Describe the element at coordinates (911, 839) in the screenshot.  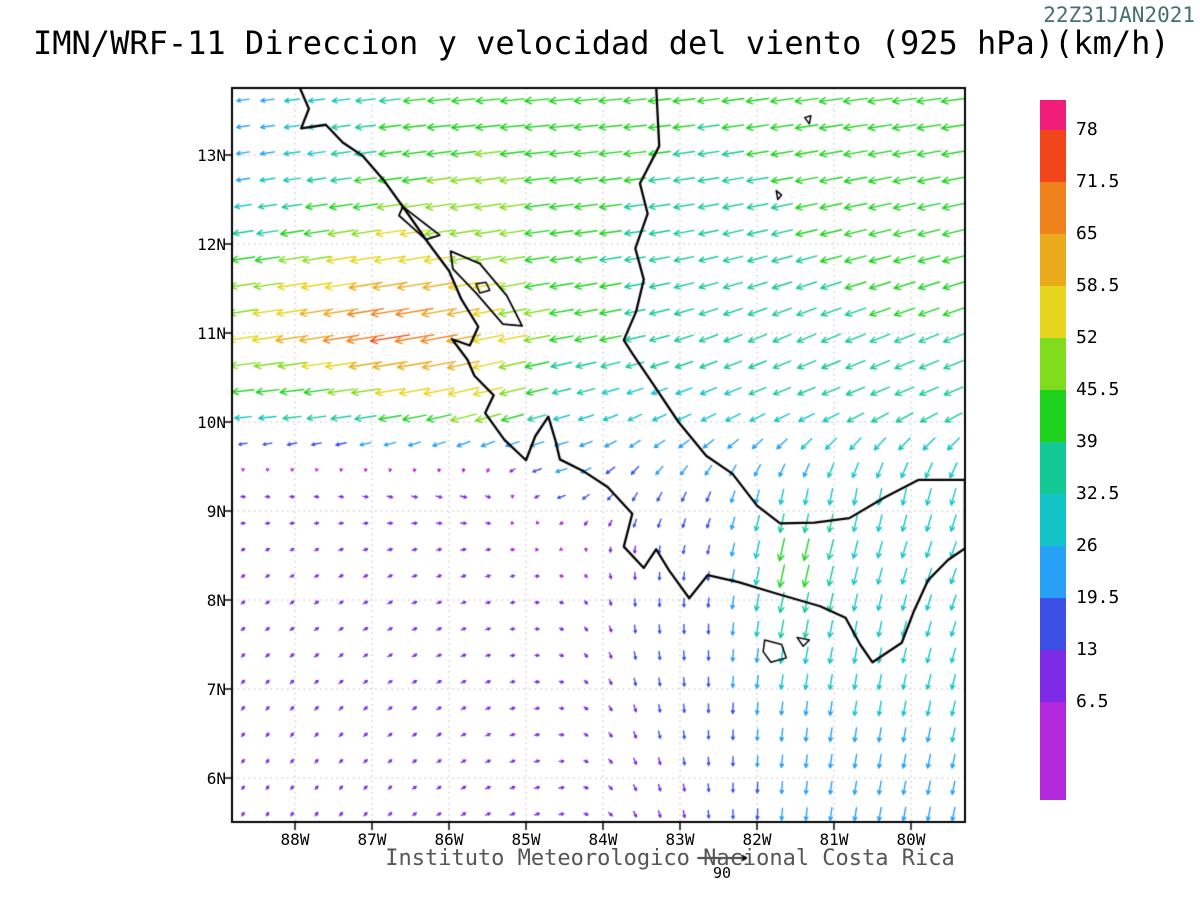
I see `lon-tick-label: 80W` at that location.